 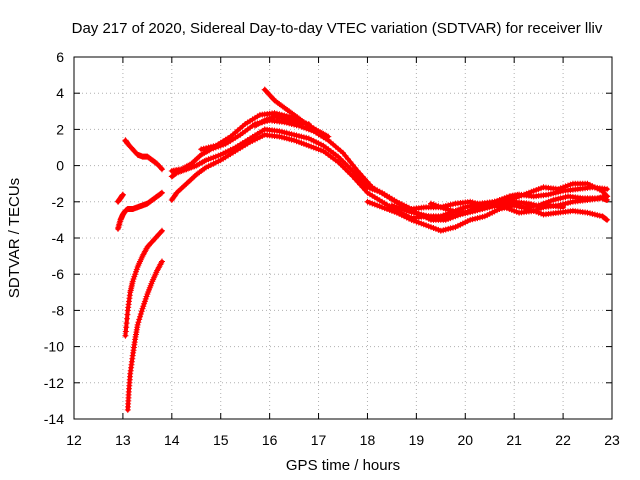 I want to click on x-tick-label: 13, so click(x=123, y=440).